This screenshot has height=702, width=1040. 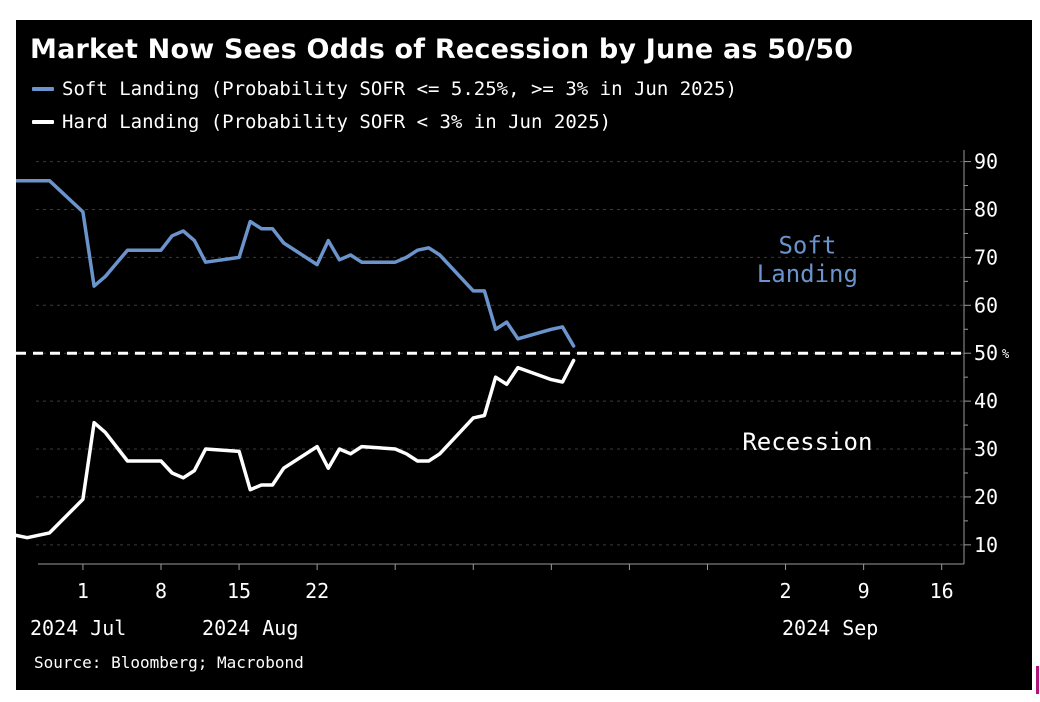 I want to click on y-tick-label-10: 10, so click(x=986, y=545).